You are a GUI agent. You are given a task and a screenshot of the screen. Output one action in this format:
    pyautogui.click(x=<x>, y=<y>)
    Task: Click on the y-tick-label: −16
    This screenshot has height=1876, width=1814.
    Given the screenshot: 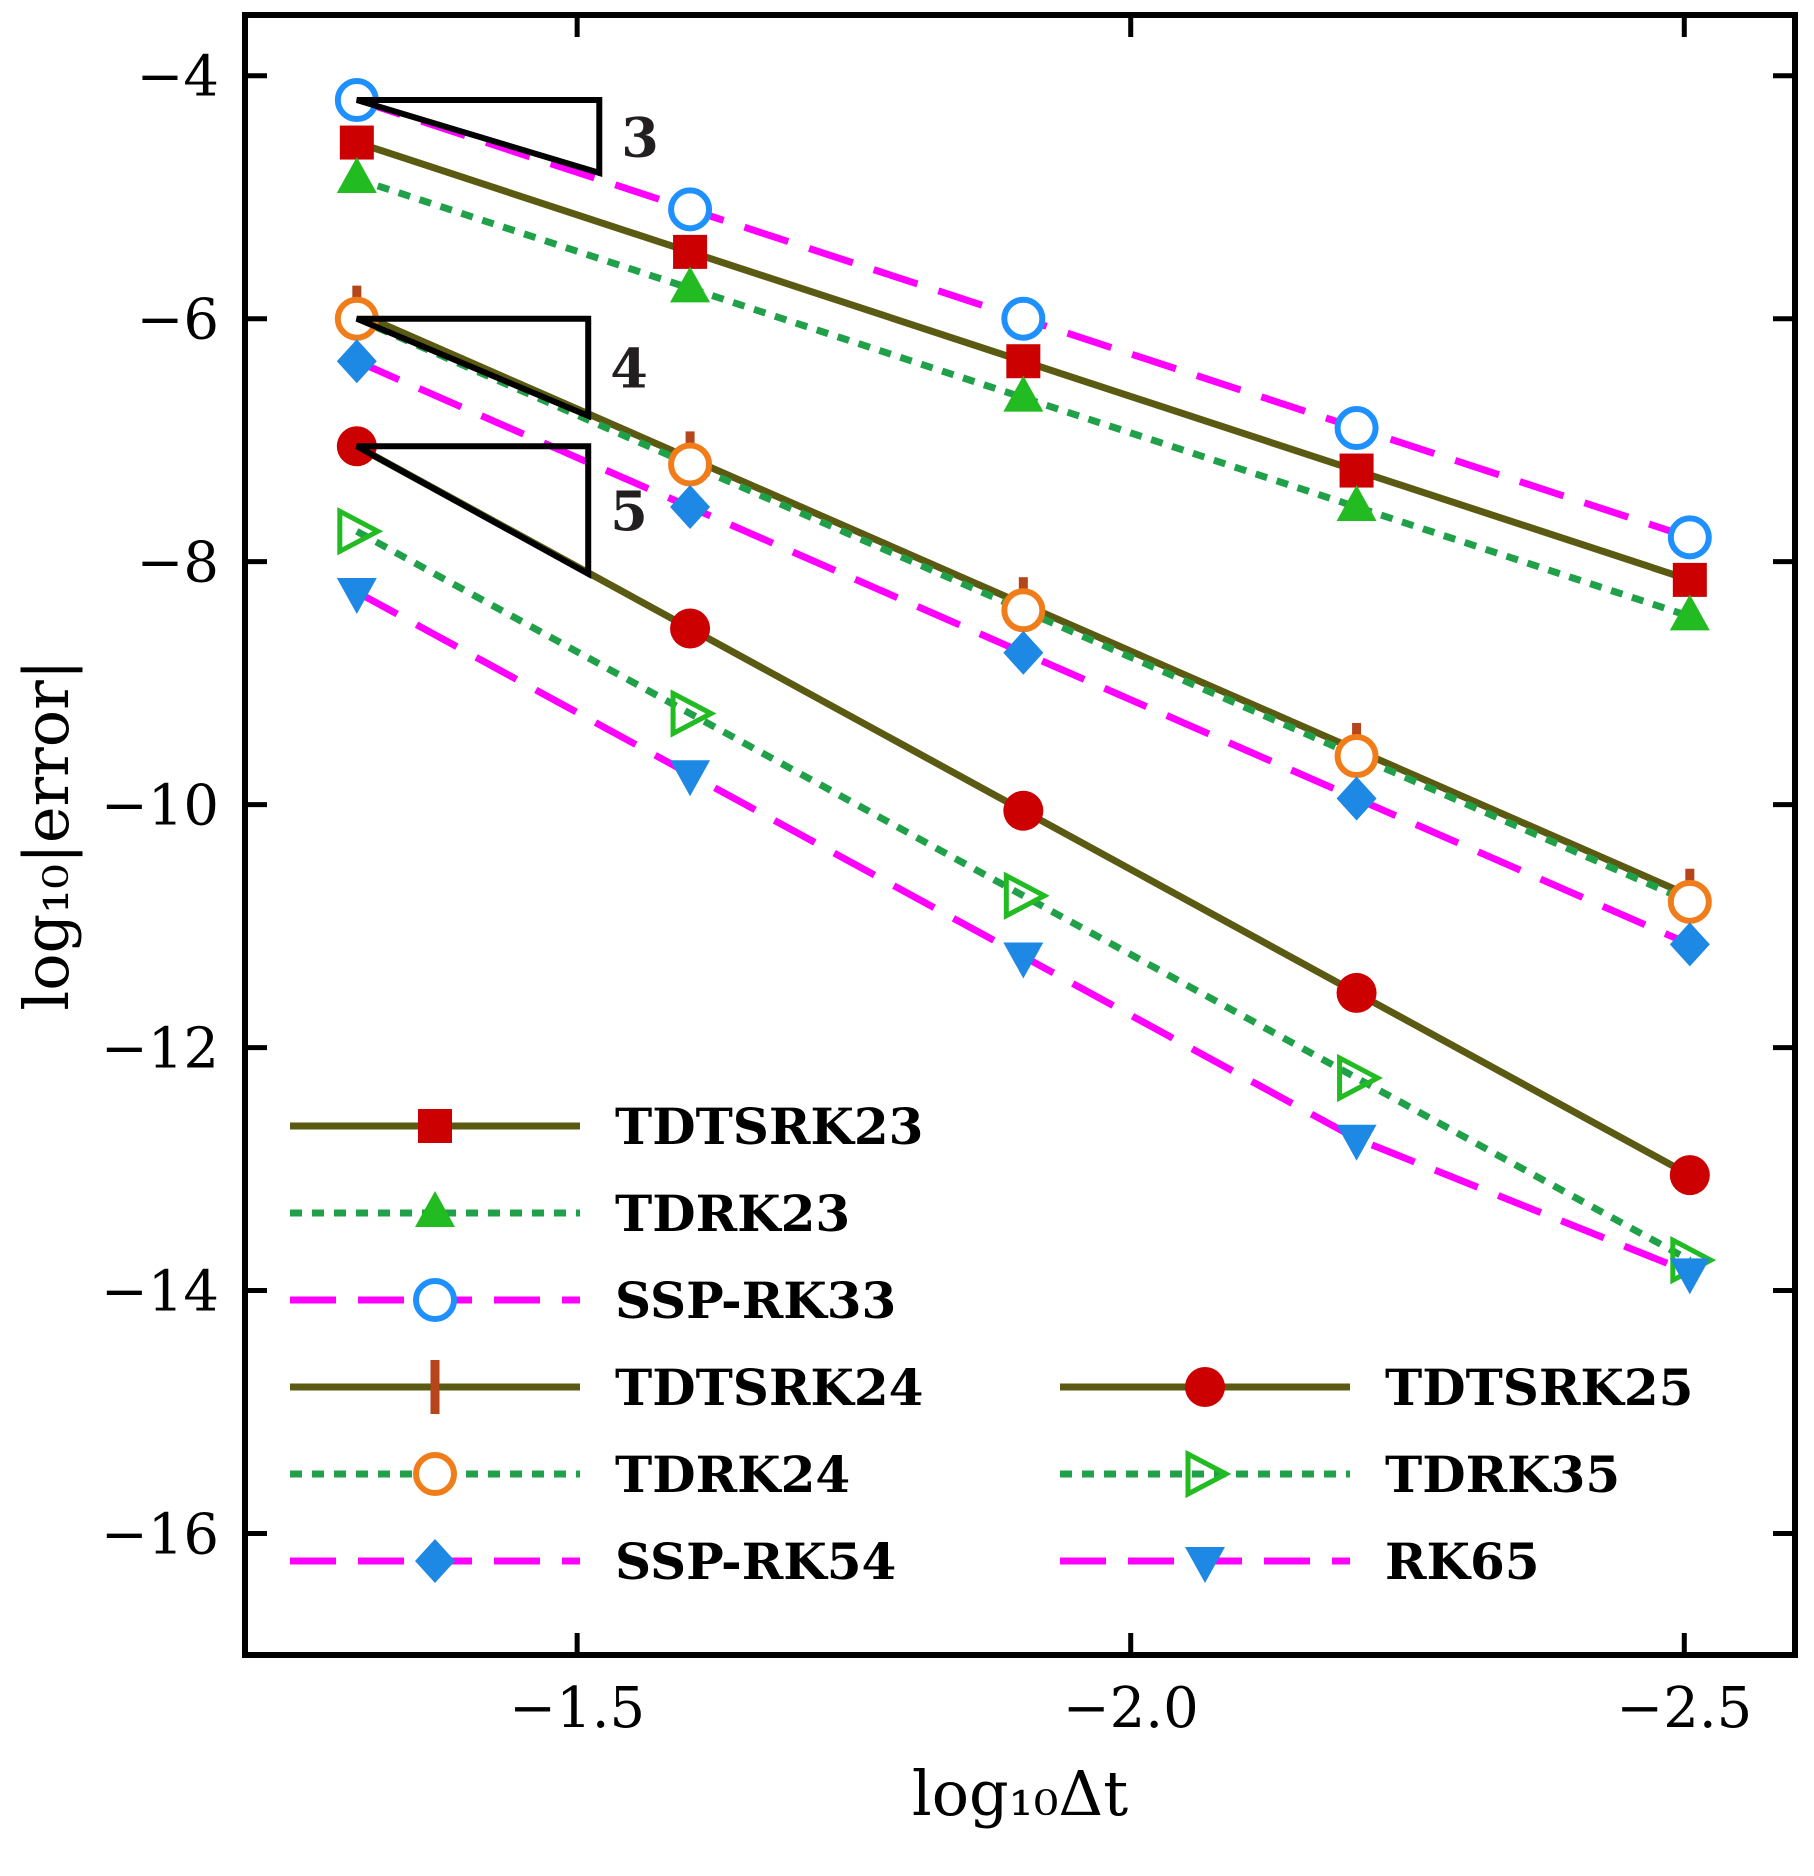 What is the action you would take?
    pyautogui.click(x=160, y=1535)
    